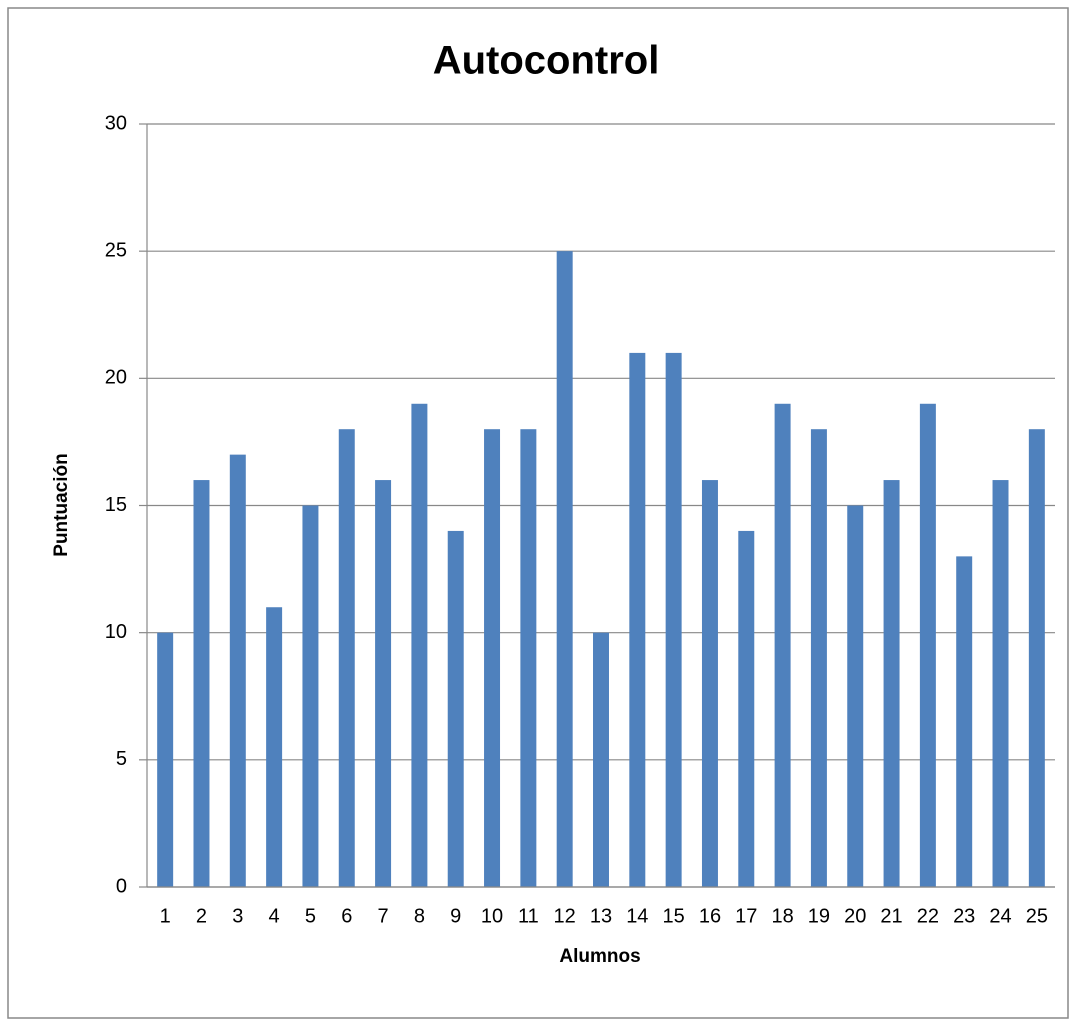 The width and height of the screenshot is (1073, 1025). What do you see at coordinates (782, 916) in the screenshot?
I see `x-tick-label: 18` at bounding box center [782, 916].